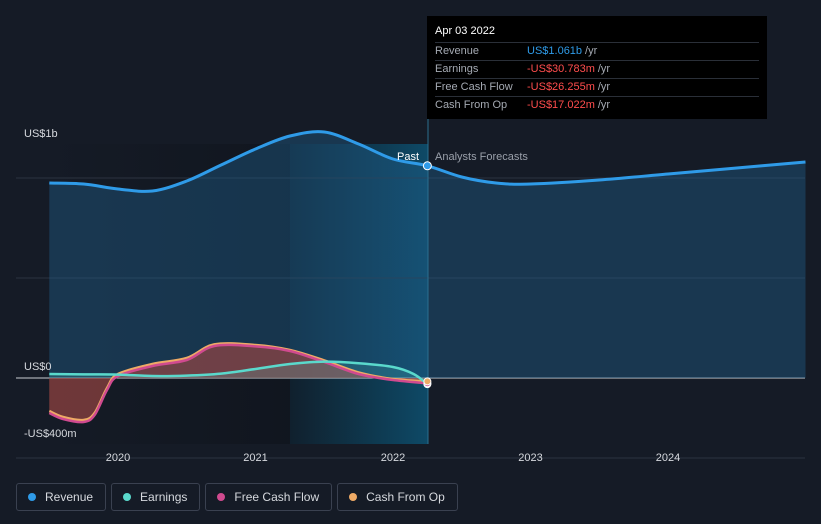  I want to click on tooltip-row-value: -US$17.022m, so click(561, 105).